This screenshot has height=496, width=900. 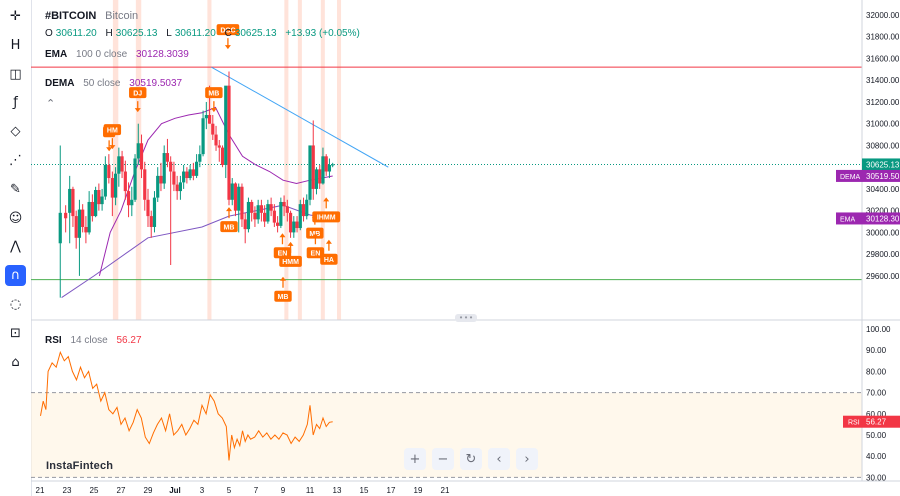 What do you see at coordinates (299, 160) in the screenshot?
I see `pattern-highlight-band` at bounding box center [299, 160].